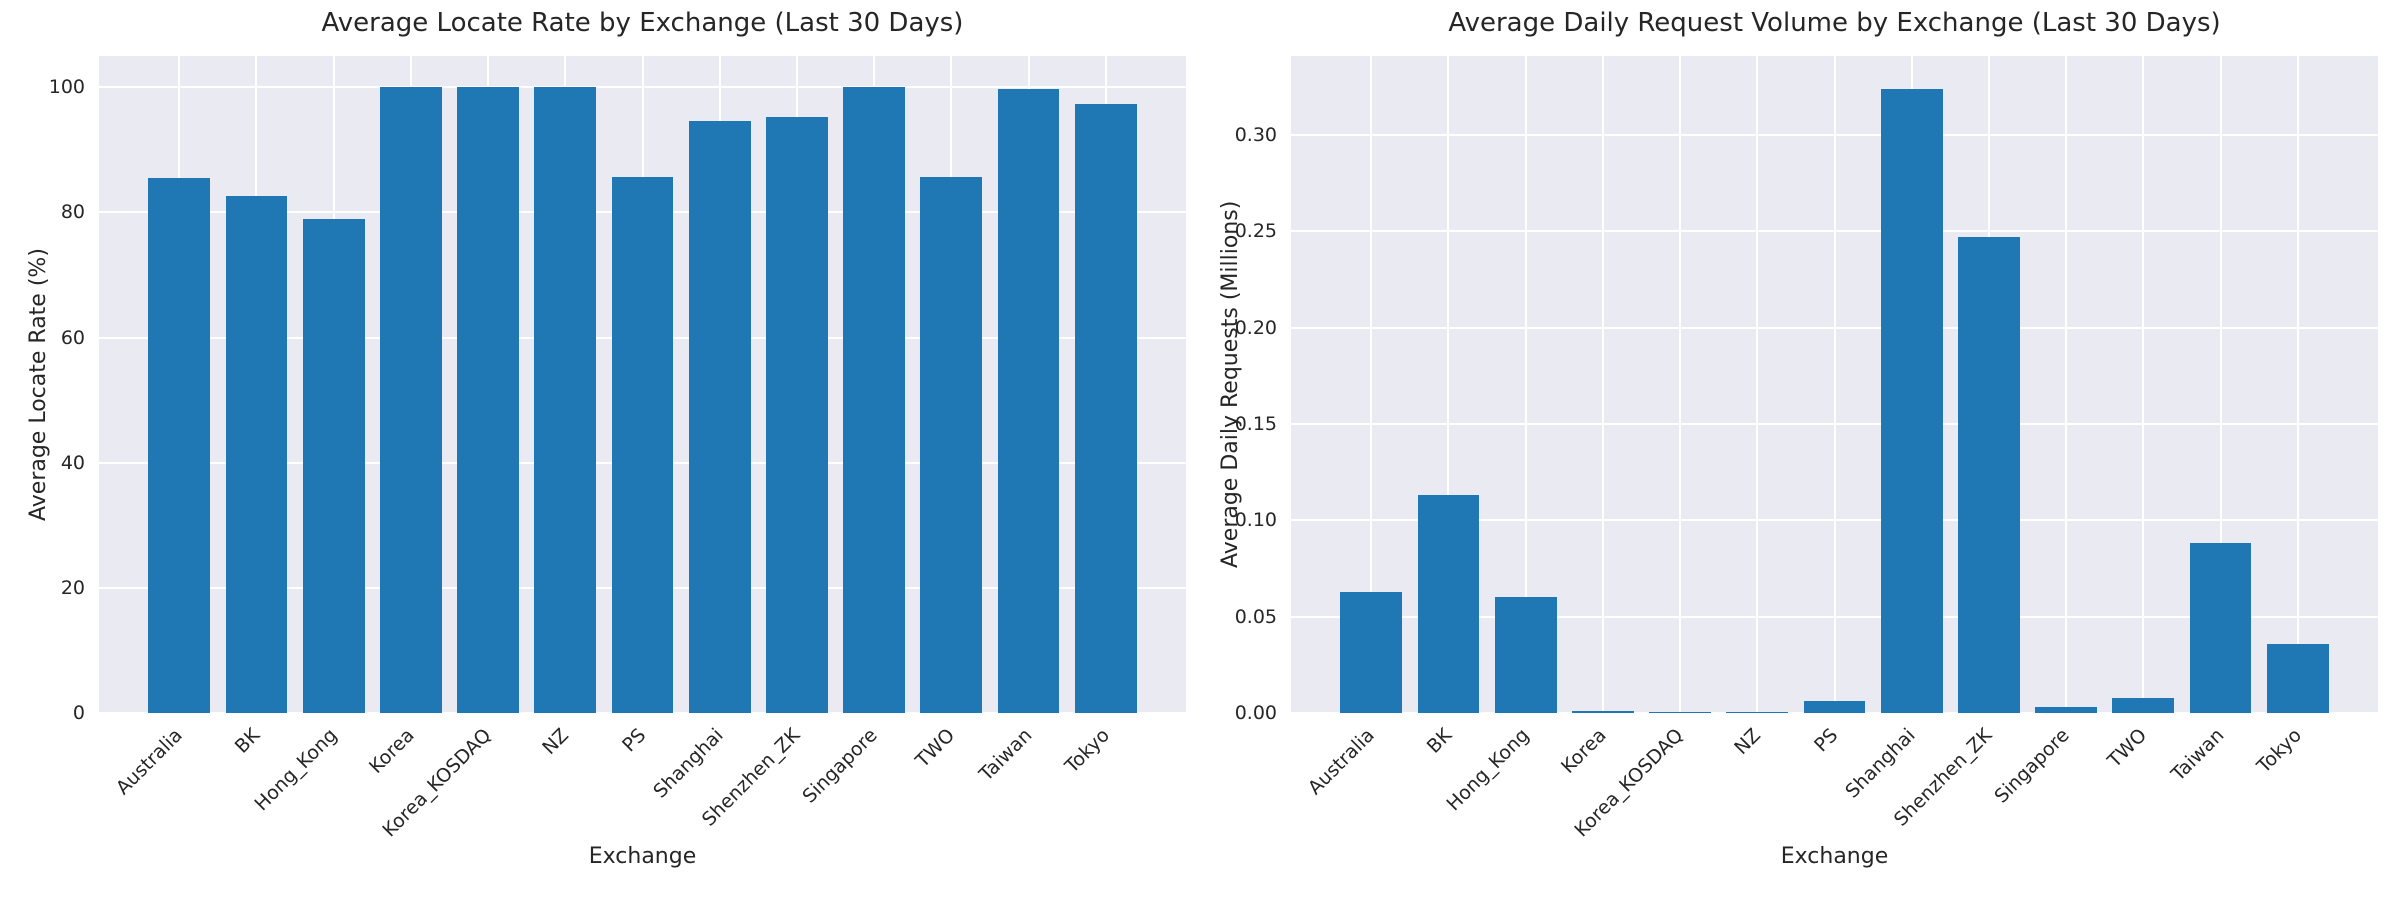 This screenshot has height=900, width=2400. I want to click on y-tick-label: 0.05, so click(1255, 616).